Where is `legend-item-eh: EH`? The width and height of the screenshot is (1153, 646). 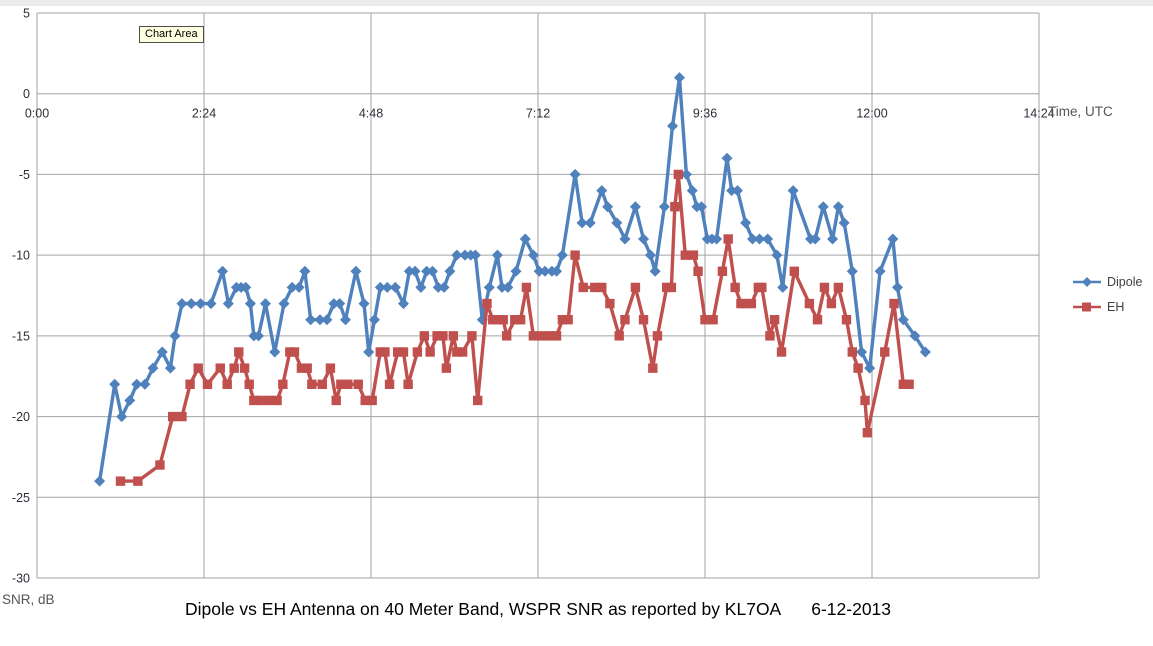 legend-item-eh: EH is located at coordinates (1107, 306).